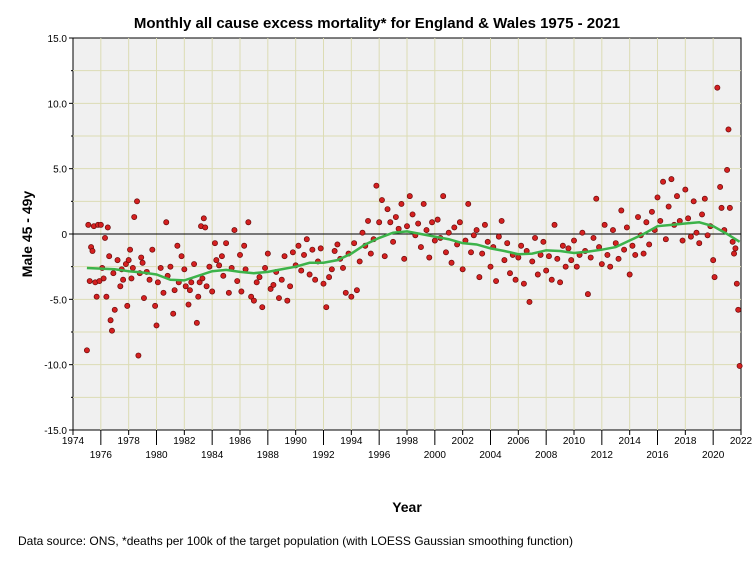 This screenshot has height=564, width=754. Describe the element at coordinates (657, 455) in the screenshot. I see `x-tick-label: 2016` at that location.